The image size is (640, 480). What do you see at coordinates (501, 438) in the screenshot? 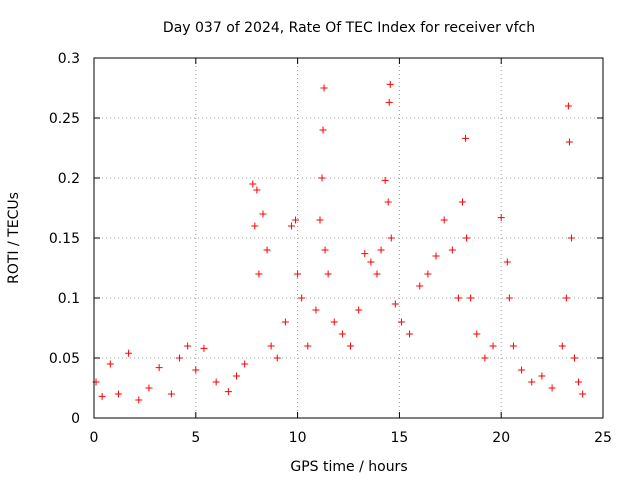
I see `x-tick-label: 20` at bounding box center [501, 438].